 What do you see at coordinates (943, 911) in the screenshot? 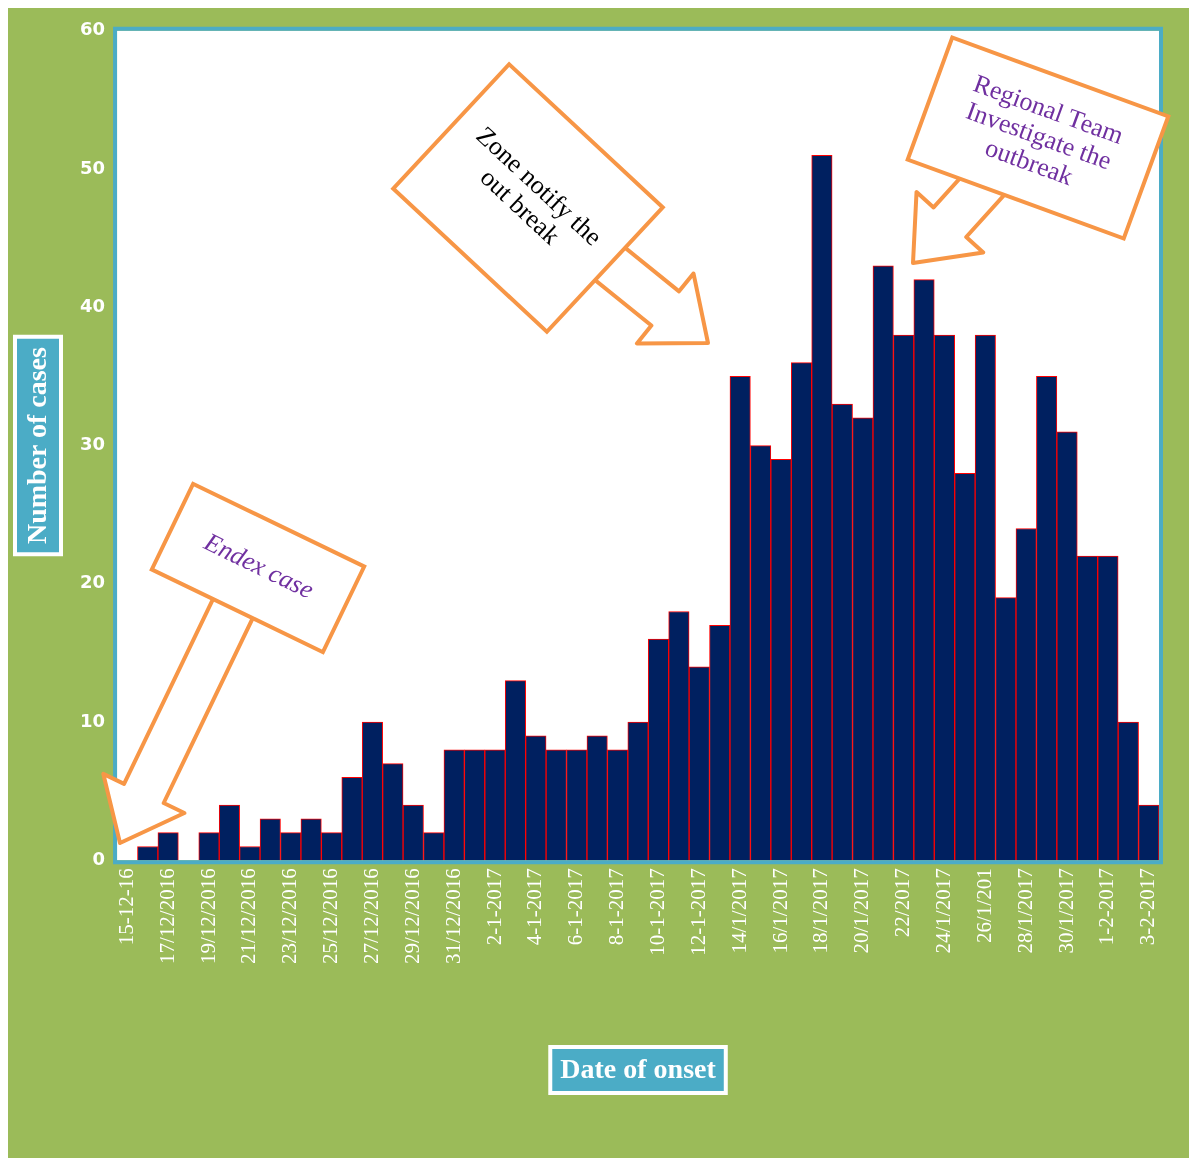
I see `x-tick-label: 24/1/2017` at bounding box center [943, 911].